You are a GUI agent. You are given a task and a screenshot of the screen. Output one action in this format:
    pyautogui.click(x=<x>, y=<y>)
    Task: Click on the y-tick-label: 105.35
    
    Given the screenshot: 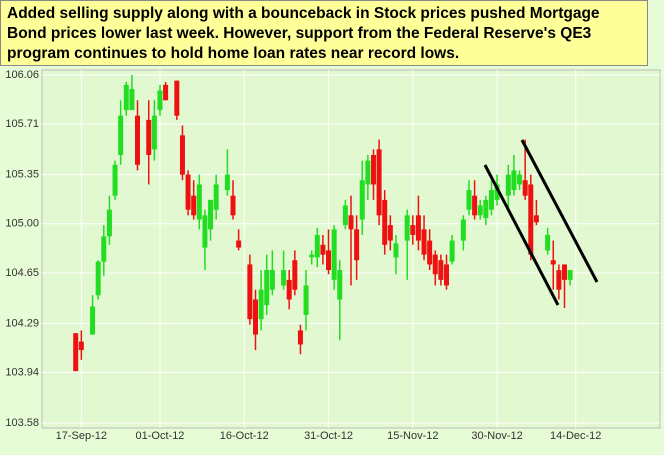 What is the action you would take?
    pyautogui.click(x=22, y=175)
    